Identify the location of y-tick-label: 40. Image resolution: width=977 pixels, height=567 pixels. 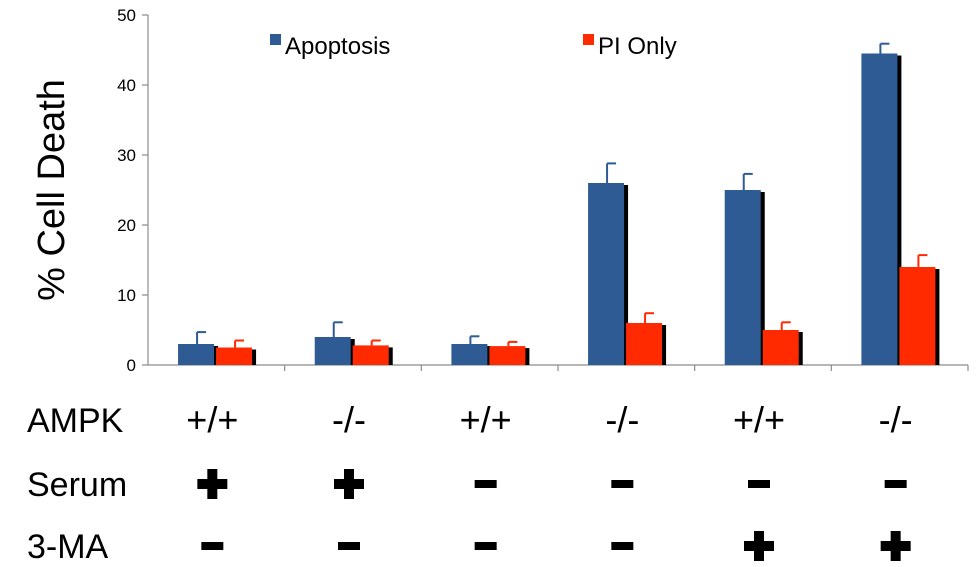
(126, 85).